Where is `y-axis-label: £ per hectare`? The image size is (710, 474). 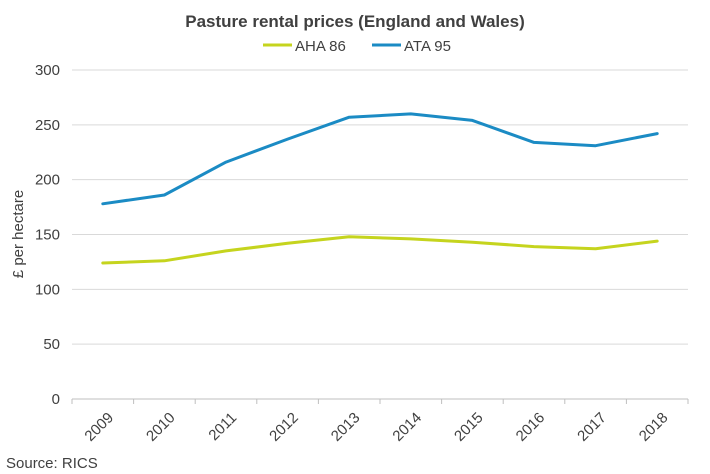
y-axis-label: £ per hectare is located at coordinates (18, 234).